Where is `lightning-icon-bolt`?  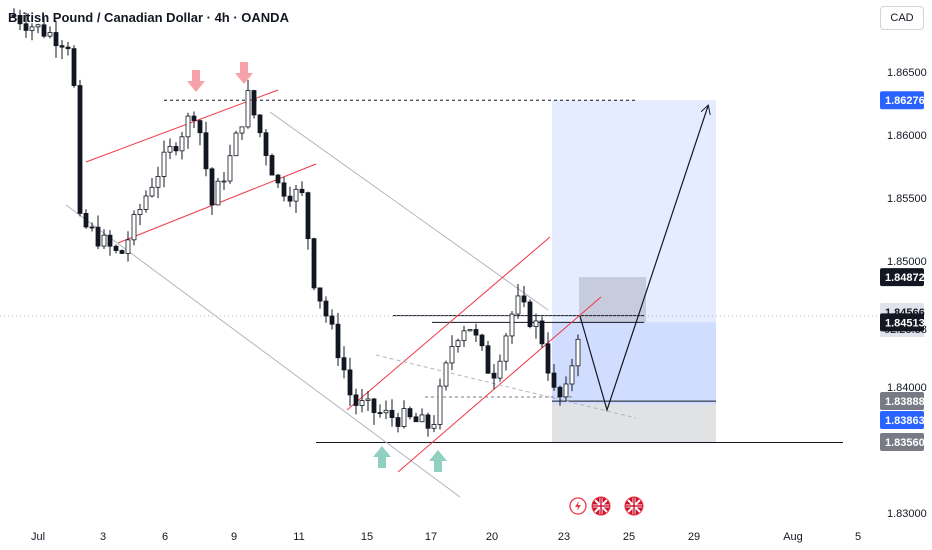
lightning-icon-bolt is located at coordinates (578, 506).